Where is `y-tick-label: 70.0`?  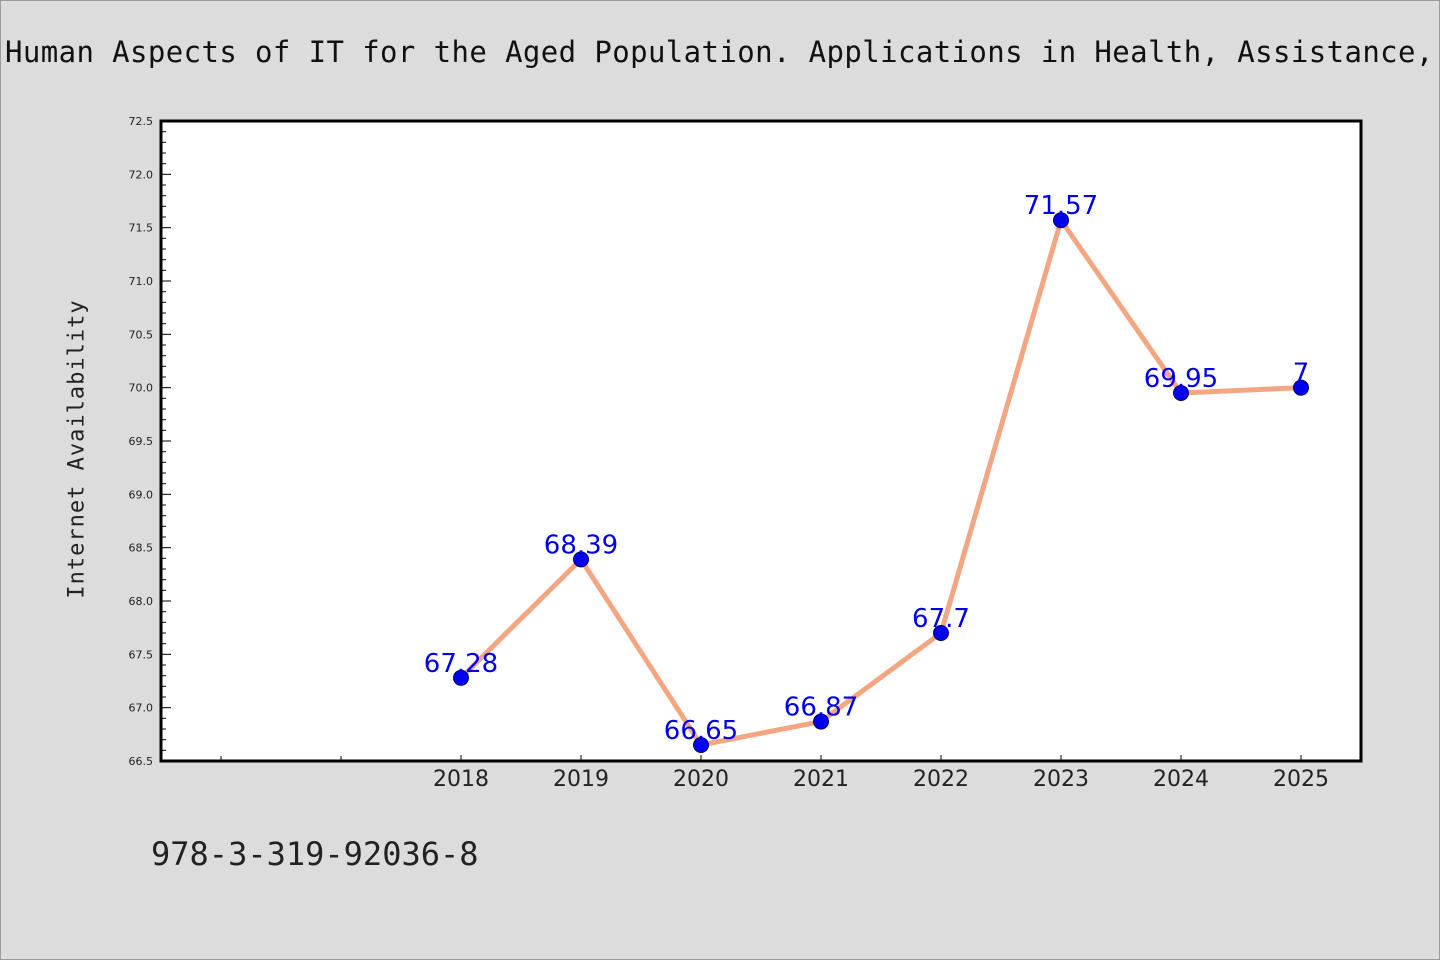
y-tick-label: 70.0 is located at coordinates (141, 388).